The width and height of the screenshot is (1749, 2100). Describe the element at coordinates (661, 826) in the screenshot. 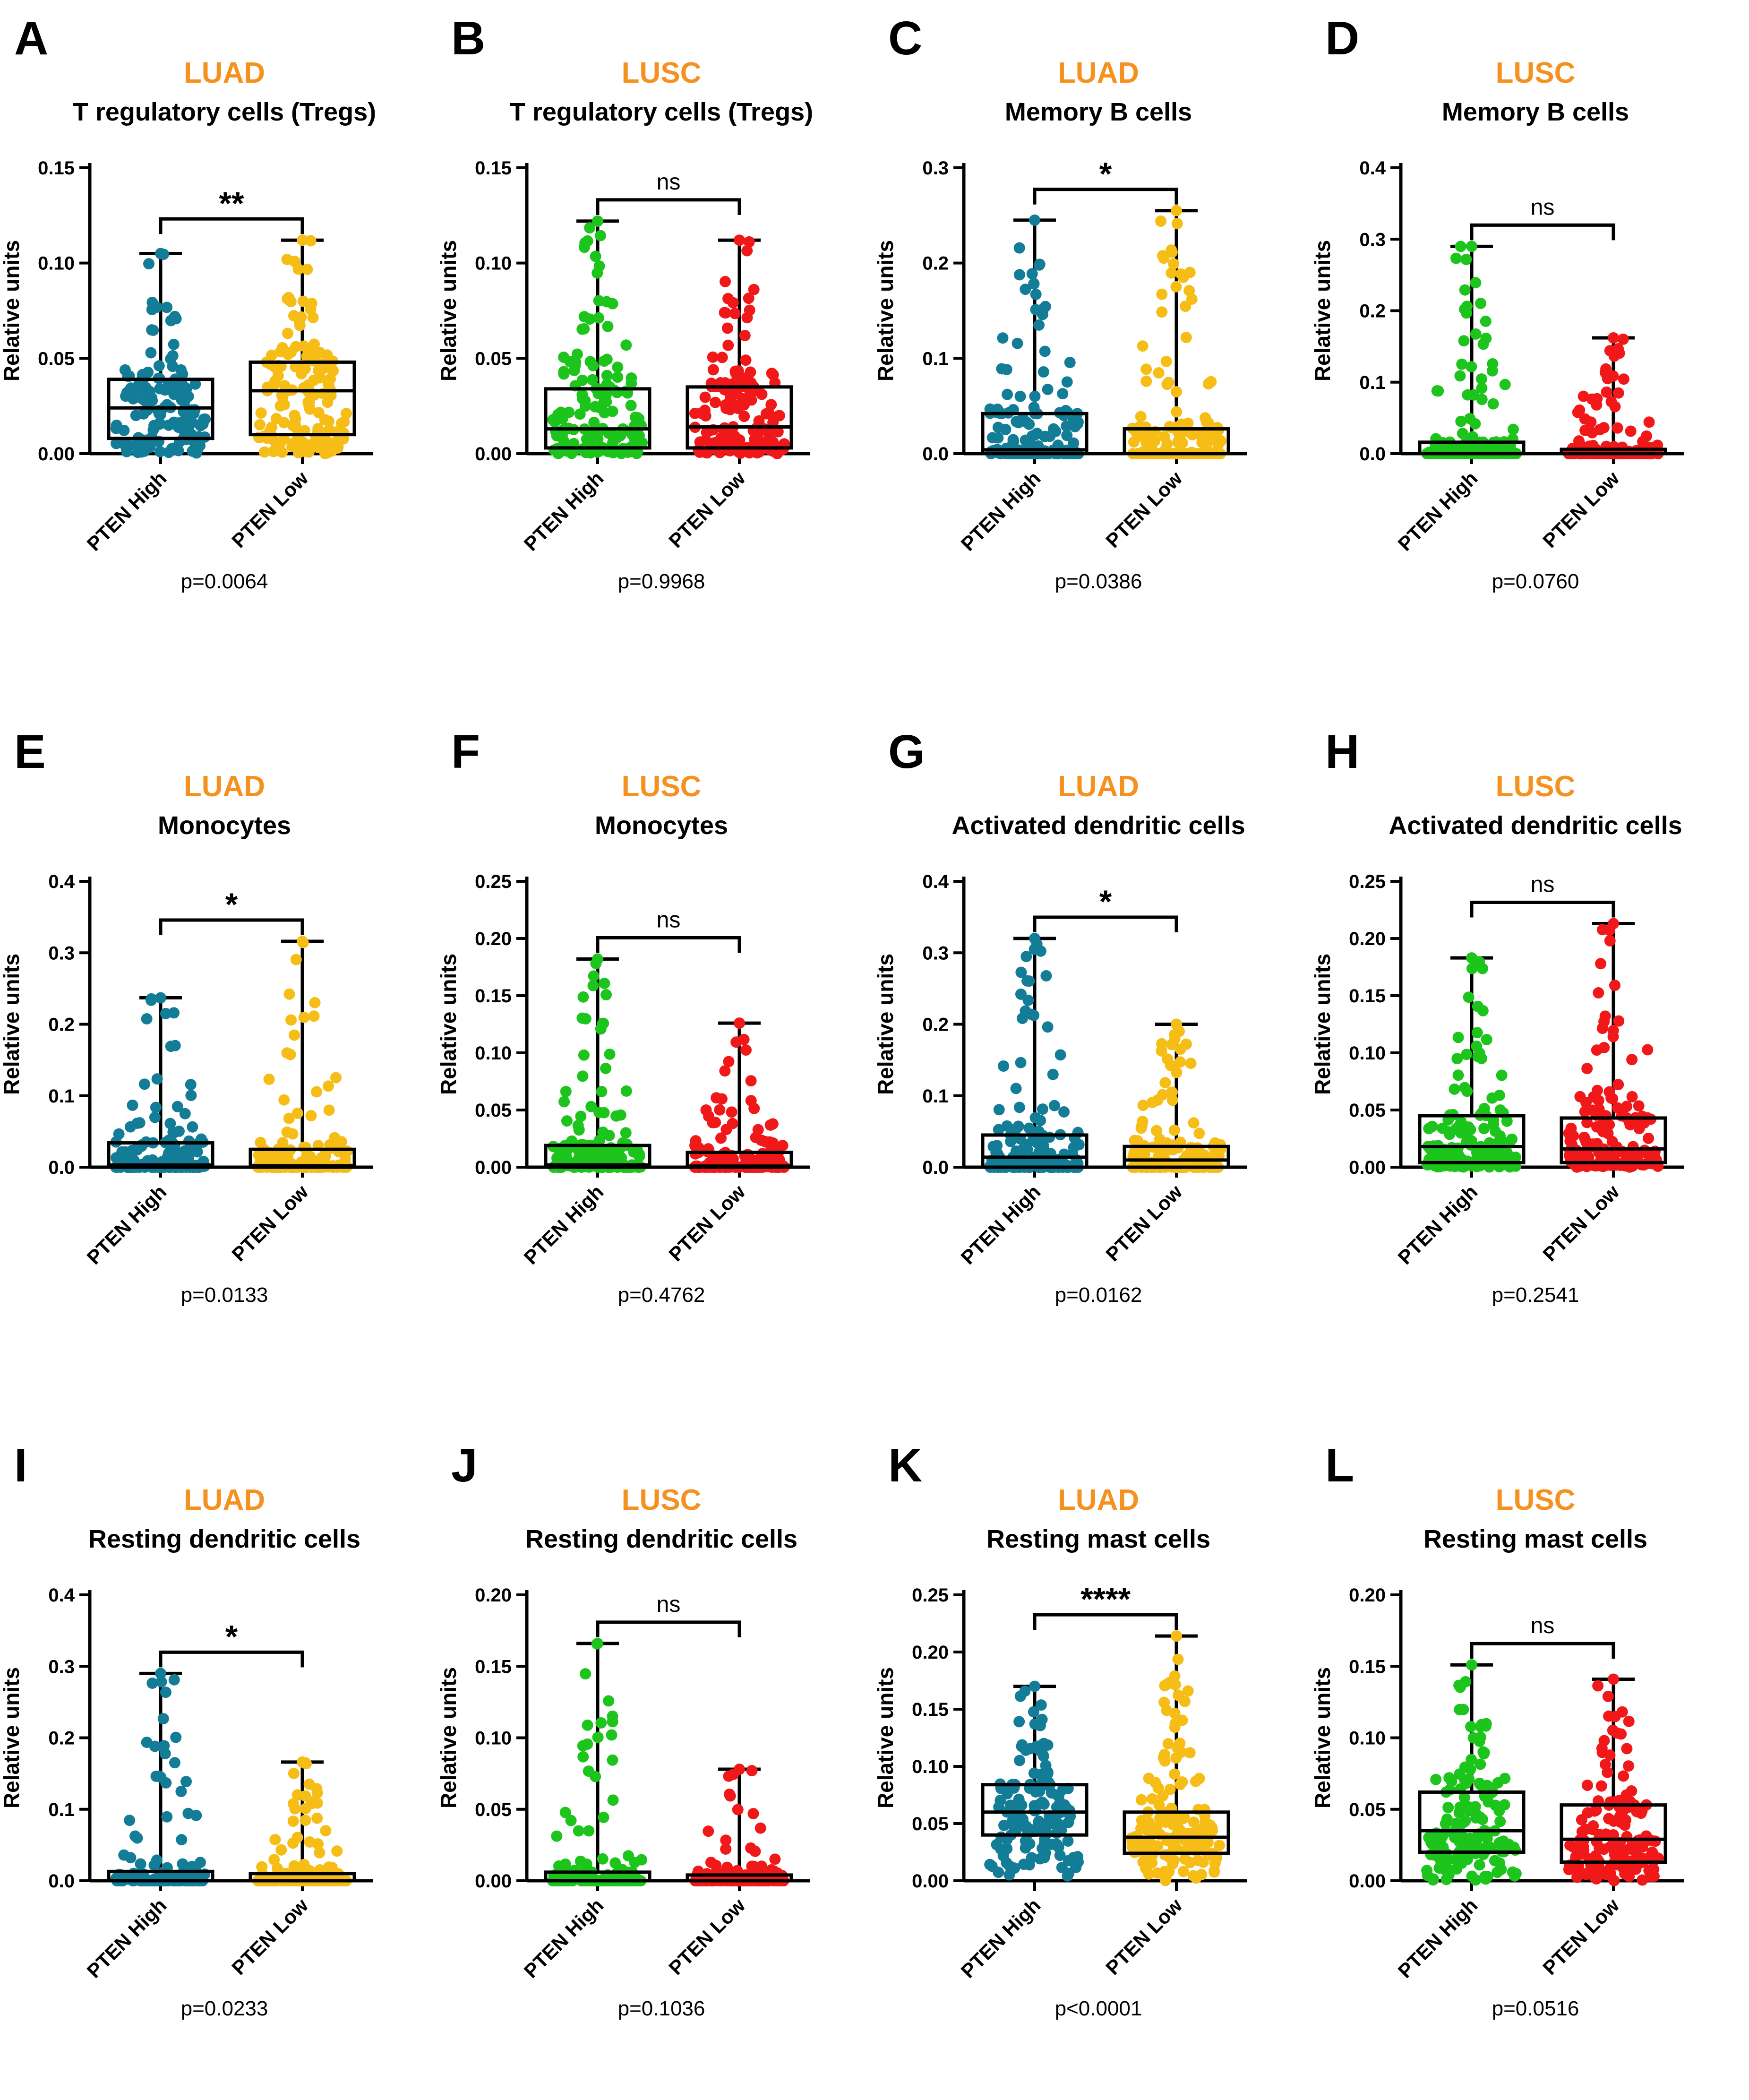

I see `chart-title: Monocytes` at that location.